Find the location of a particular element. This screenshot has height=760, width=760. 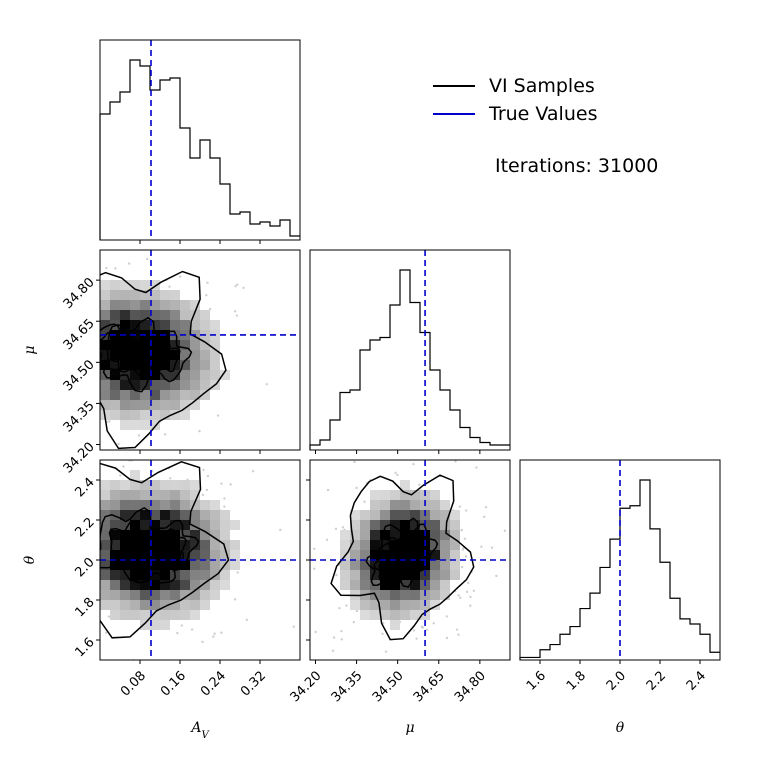

y-tick-label: 34.35 is located at coordinates (79, 416).